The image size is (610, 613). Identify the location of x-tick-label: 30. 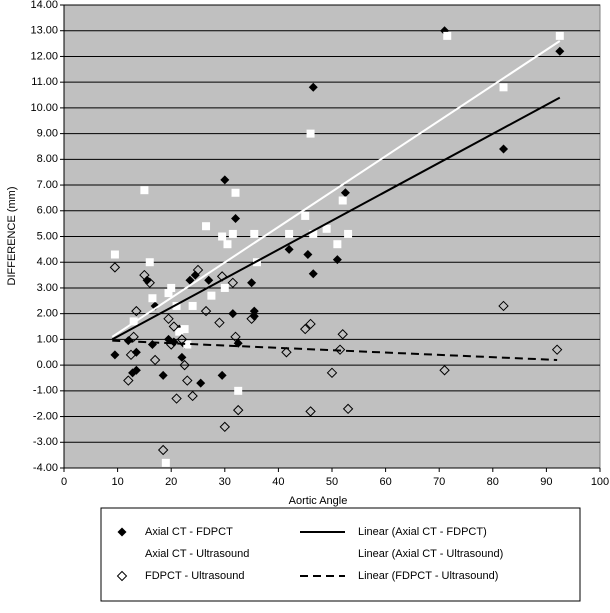
(225, 482).